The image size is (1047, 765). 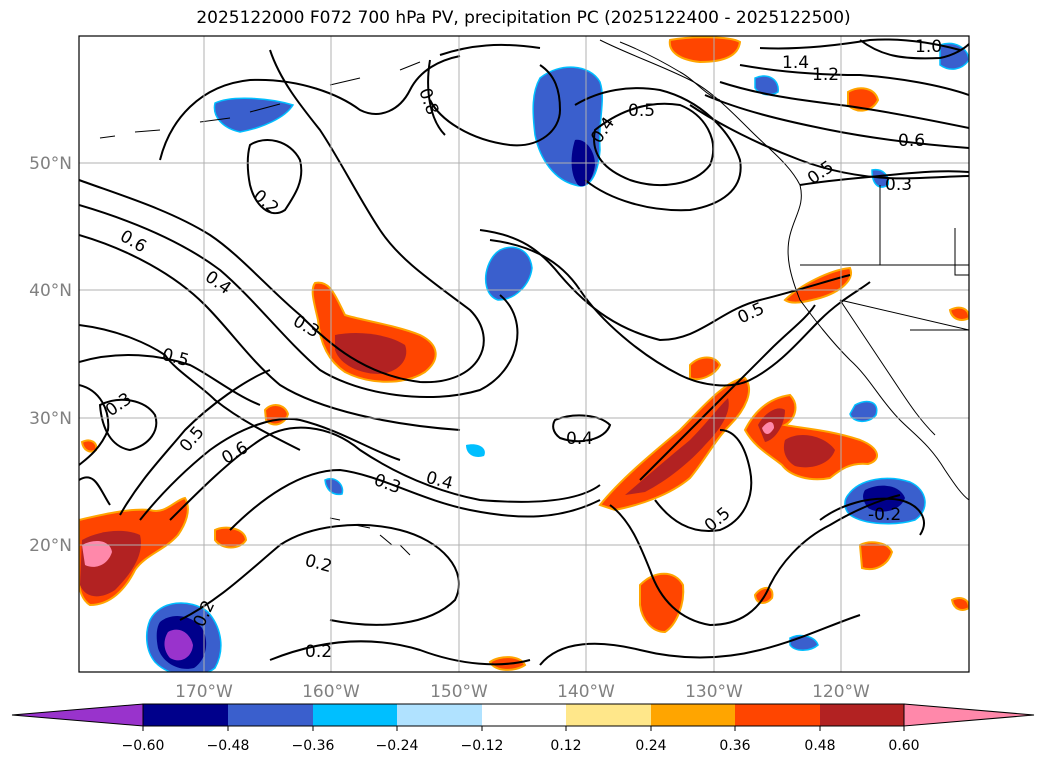 I want to click on colorbar-tick-label: −0.60, so click(x=143, y=746).